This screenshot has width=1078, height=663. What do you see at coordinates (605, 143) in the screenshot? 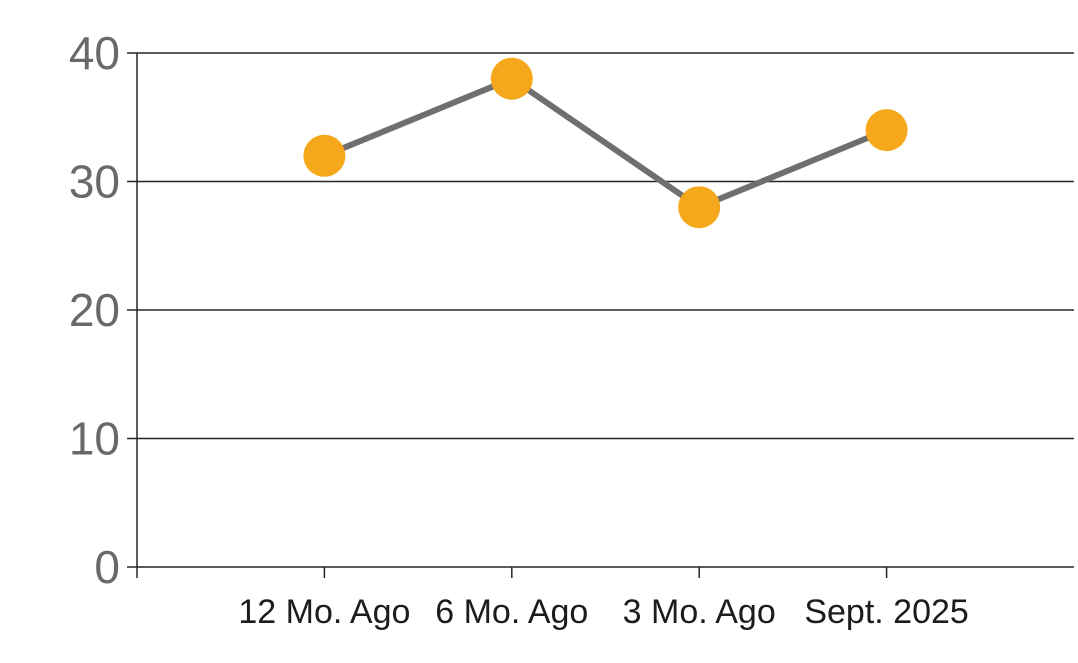
I see `data-line` at bounding box center [605, 143].